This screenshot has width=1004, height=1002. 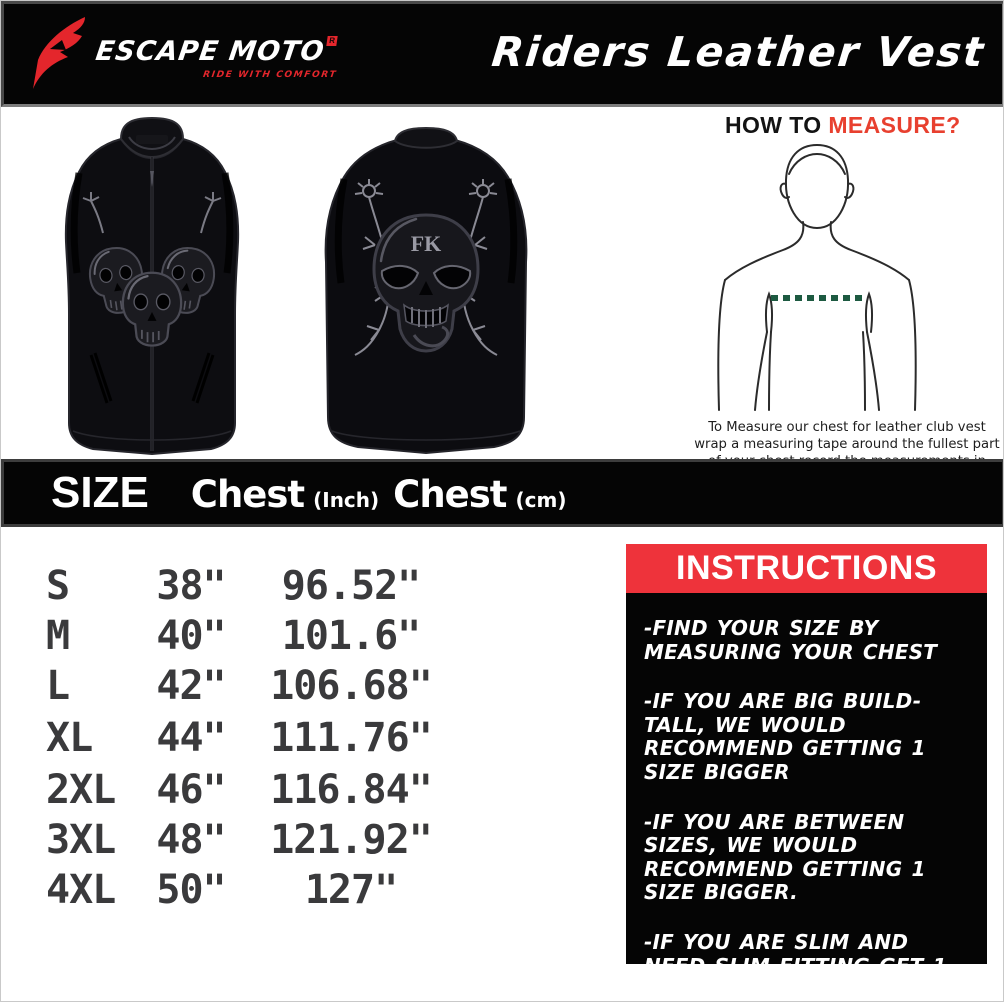 What do you see at coordinates (191, 890) in the screenshot?
I see `chest-inch-value: 50"` at bounding box center [191, 890].